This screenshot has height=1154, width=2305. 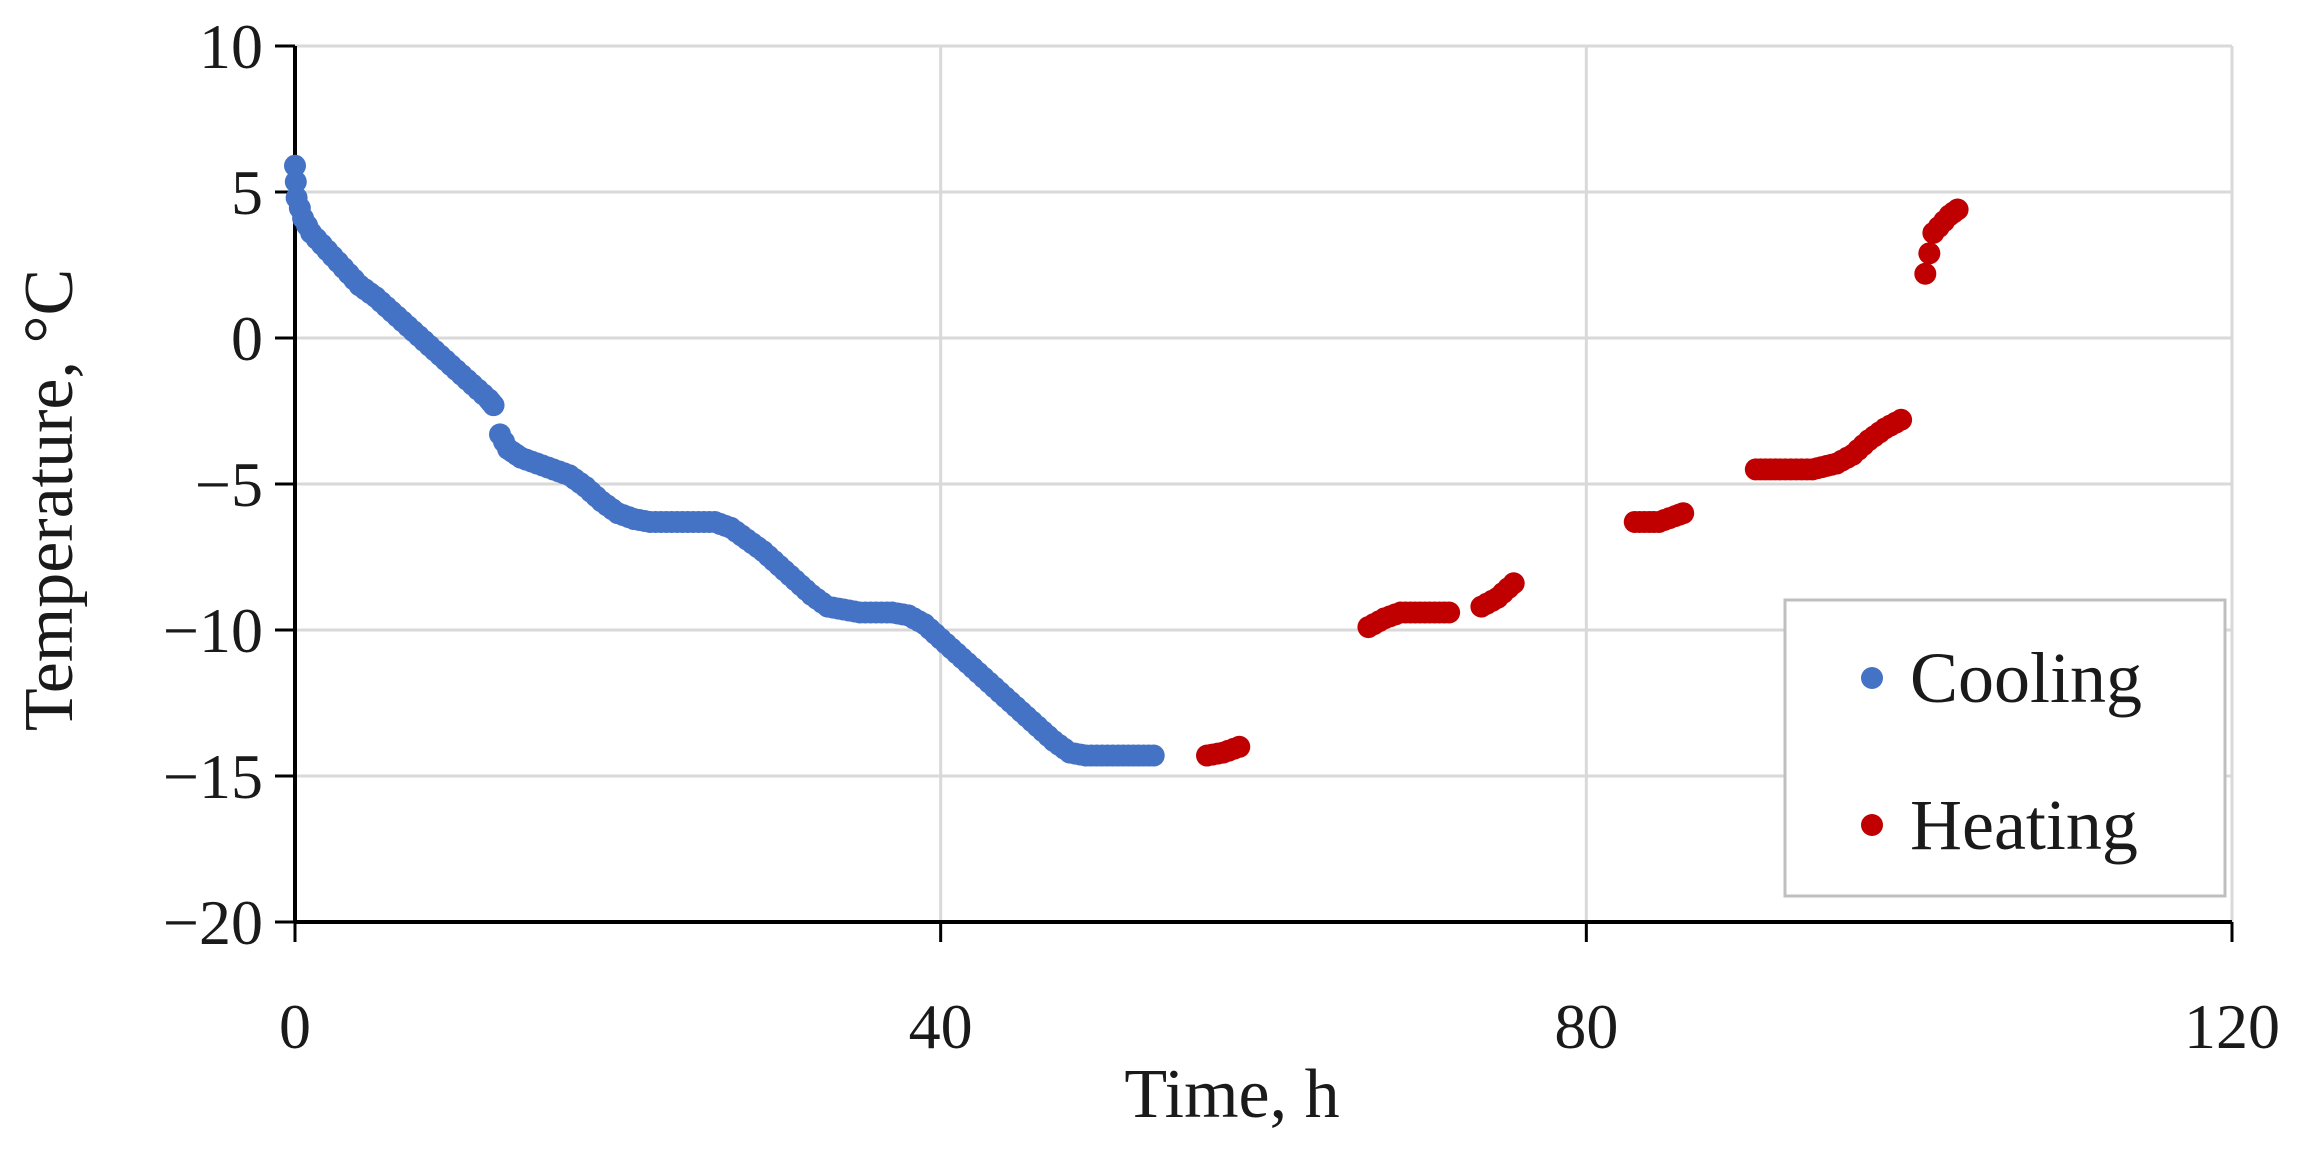 What do you see at coordinates (2232, 1026) in the screenshot?
I see `x-tick-label: 120` at bounding box center [2232, 1026].